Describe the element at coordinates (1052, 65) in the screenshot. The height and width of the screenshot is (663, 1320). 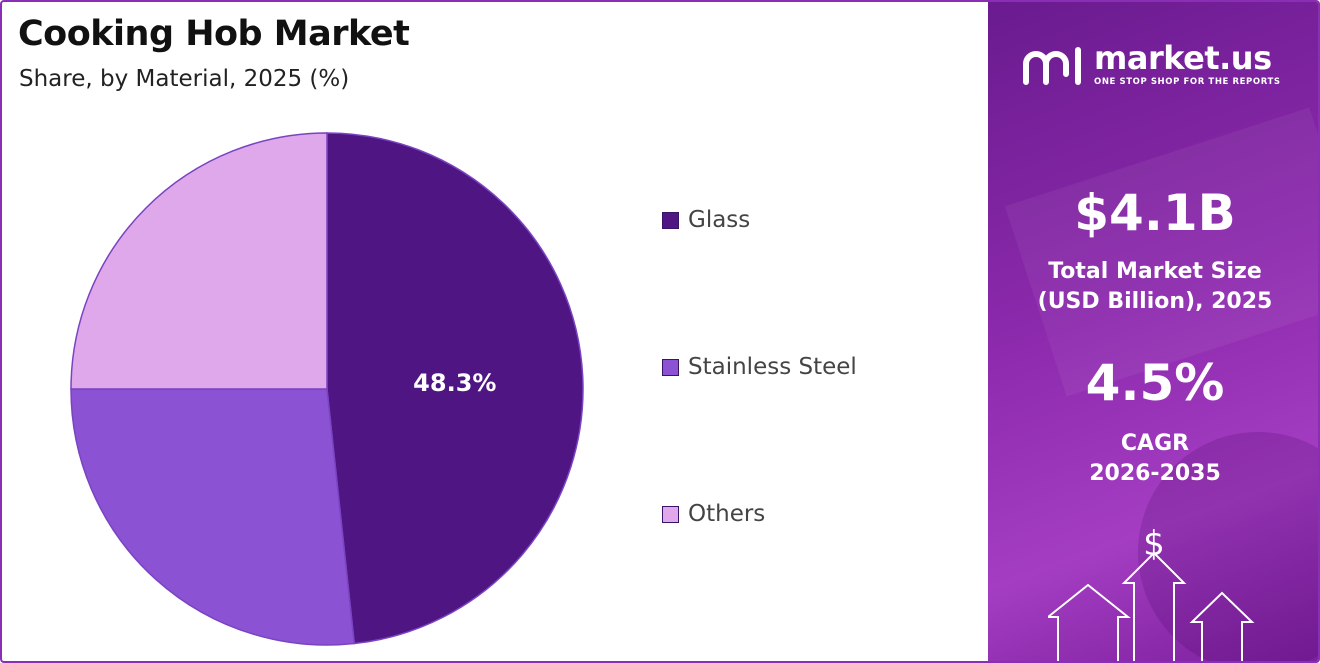
I see `market-us-logo-icon` at that location.